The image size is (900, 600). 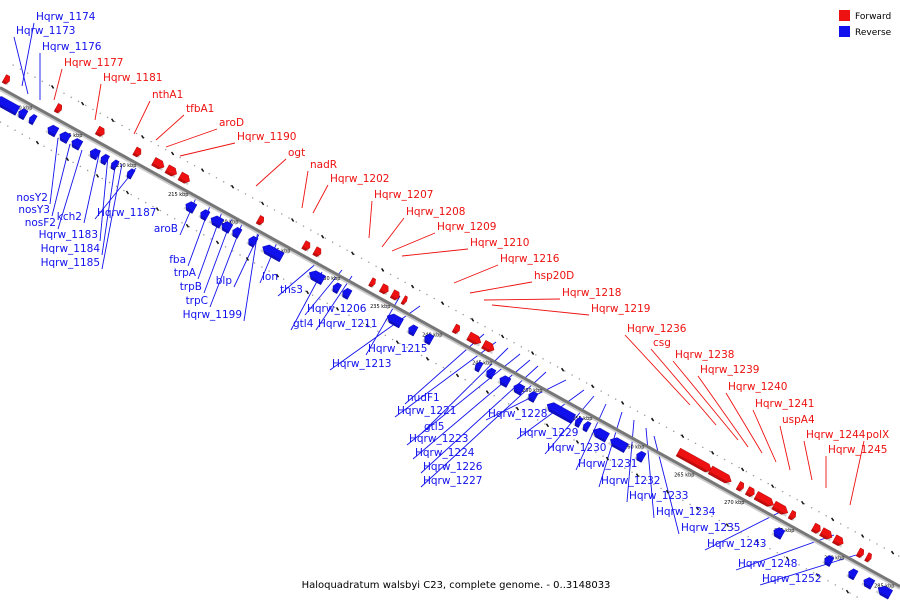 I want to click on gene-label: Hqrw_1210, so click(x=499, y=243).